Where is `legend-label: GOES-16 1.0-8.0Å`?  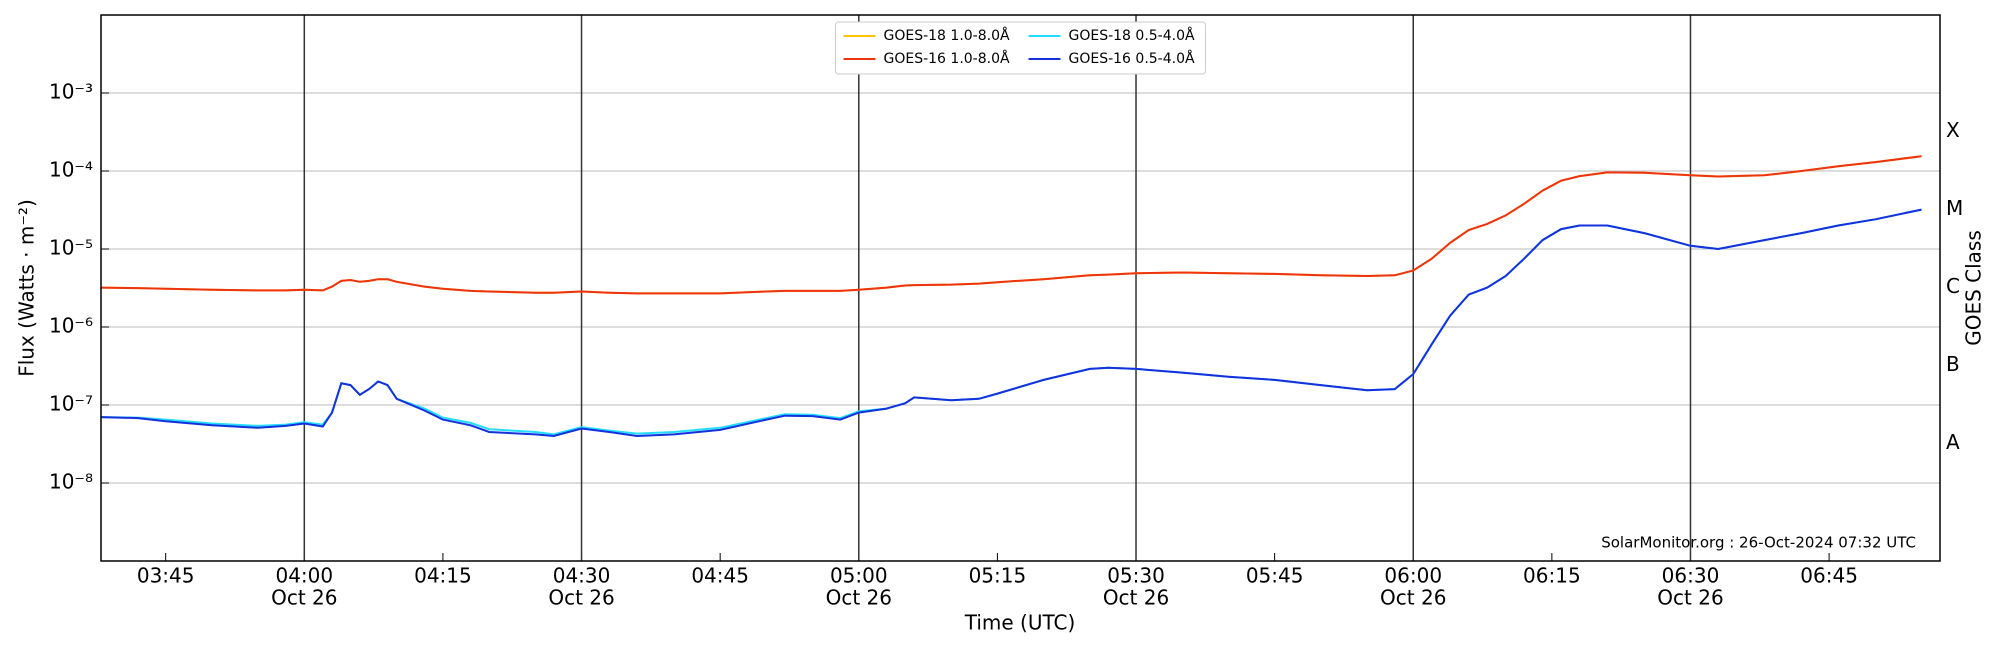
legend-label: GOES-16 1.0-8.0Å is located at coordinates (947, 58).